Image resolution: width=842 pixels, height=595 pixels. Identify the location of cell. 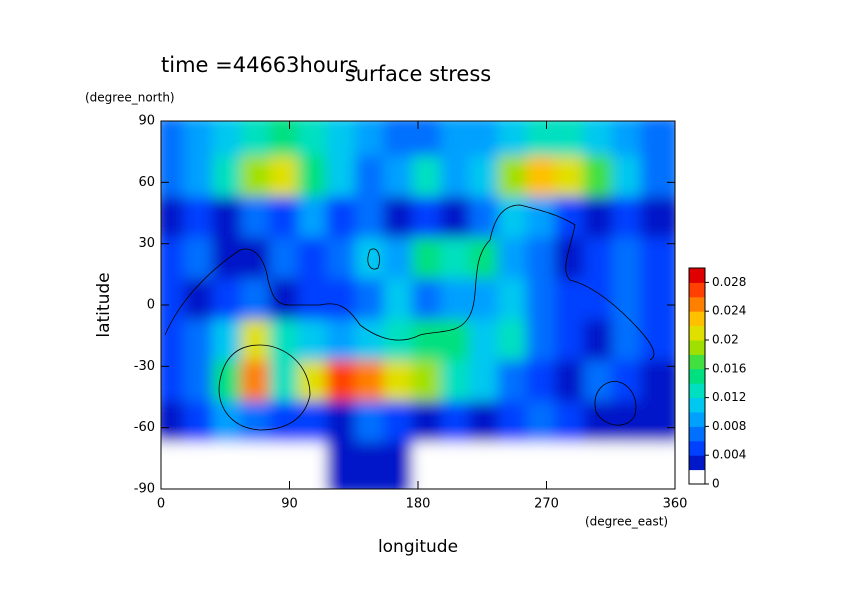
(657, 465).